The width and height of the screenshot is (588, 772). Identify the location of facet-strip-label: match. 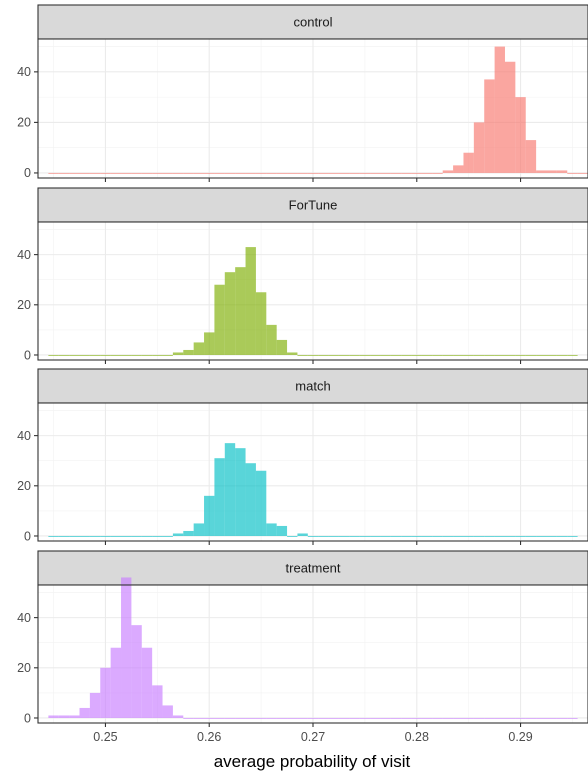
(312, 386).